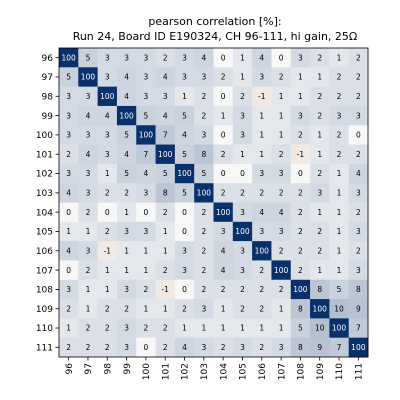 Image resolution: width=400 pixels, height=400 pixels. Describe the element at coordinates (319, 289) in the screenshot. I see `cell-value-label: 8` at that location.